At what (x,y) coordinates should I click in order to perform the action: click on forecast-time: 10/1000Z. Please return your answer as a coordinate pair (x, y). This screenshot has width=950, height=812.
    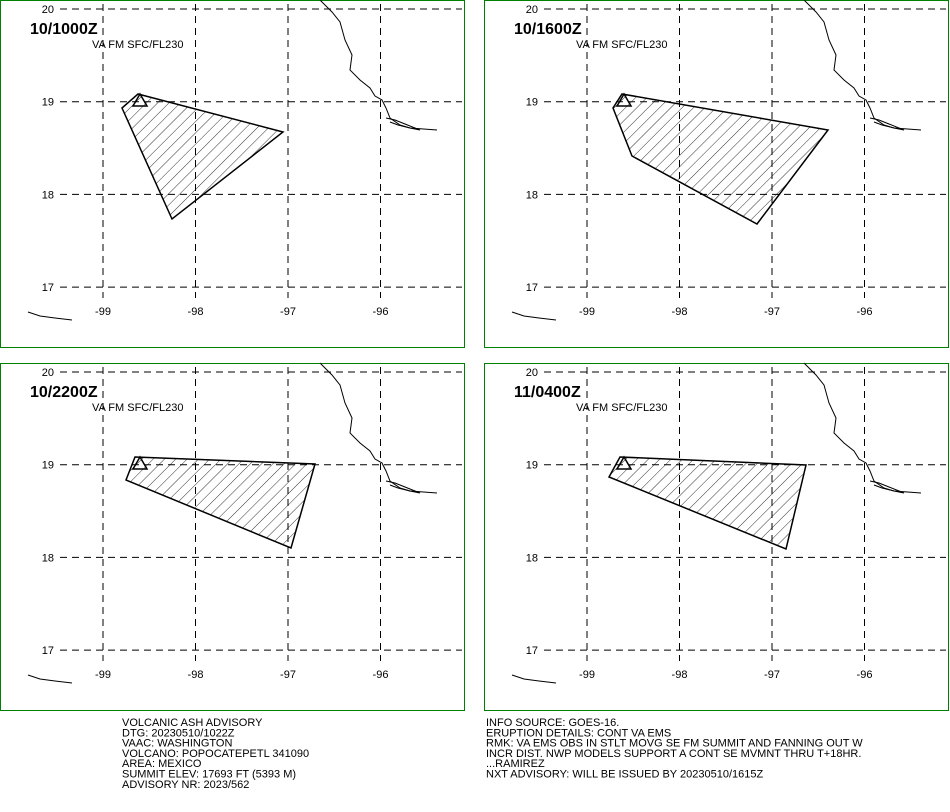
    Looking at the image, I should click on (64, 29).